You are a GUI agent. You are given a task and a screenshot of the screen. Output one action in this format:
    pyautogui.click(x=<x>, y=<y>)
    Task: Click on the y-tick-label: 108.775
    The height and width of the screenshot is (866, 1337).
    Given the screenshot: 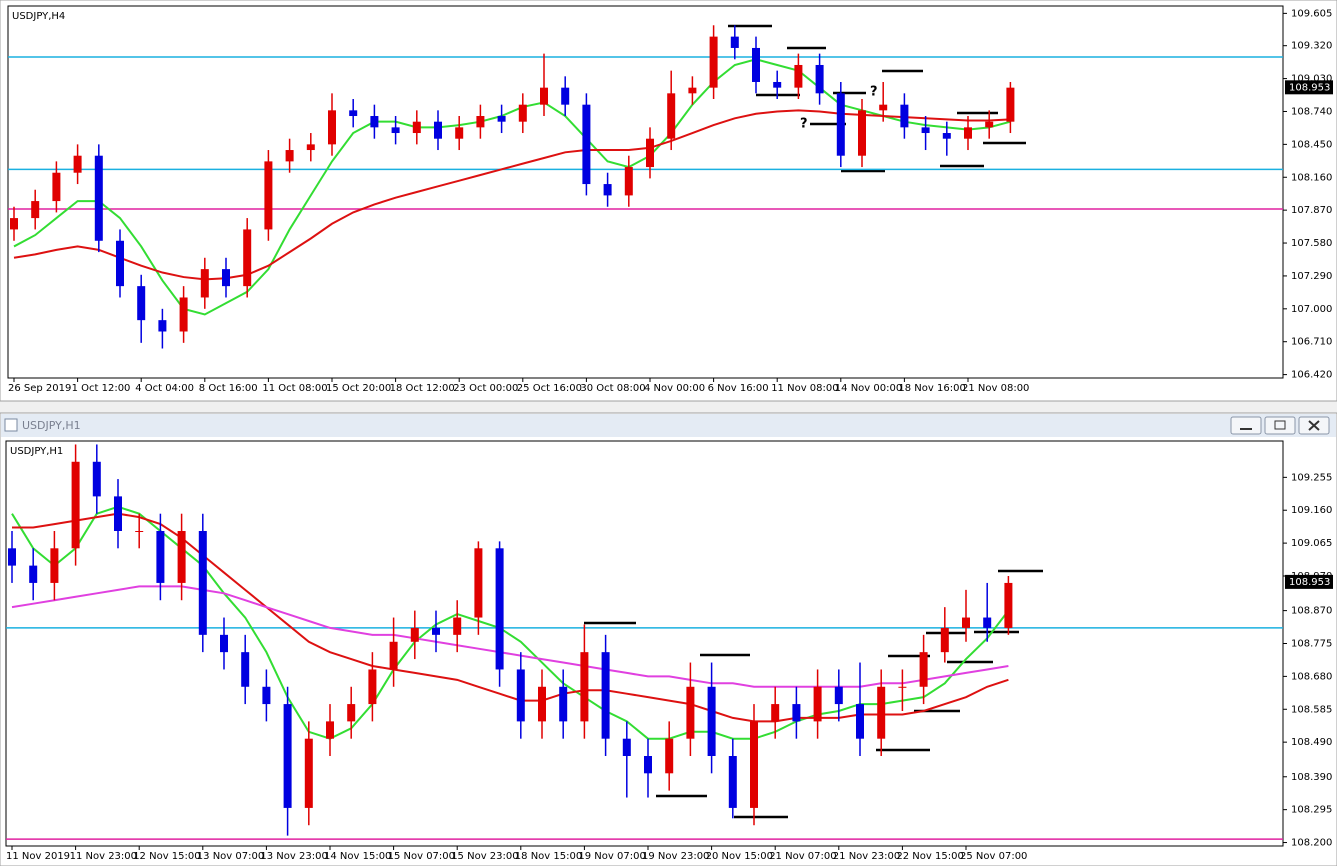 What is the action you would take?
    pyautogui.click(x=1311, y=644)
    